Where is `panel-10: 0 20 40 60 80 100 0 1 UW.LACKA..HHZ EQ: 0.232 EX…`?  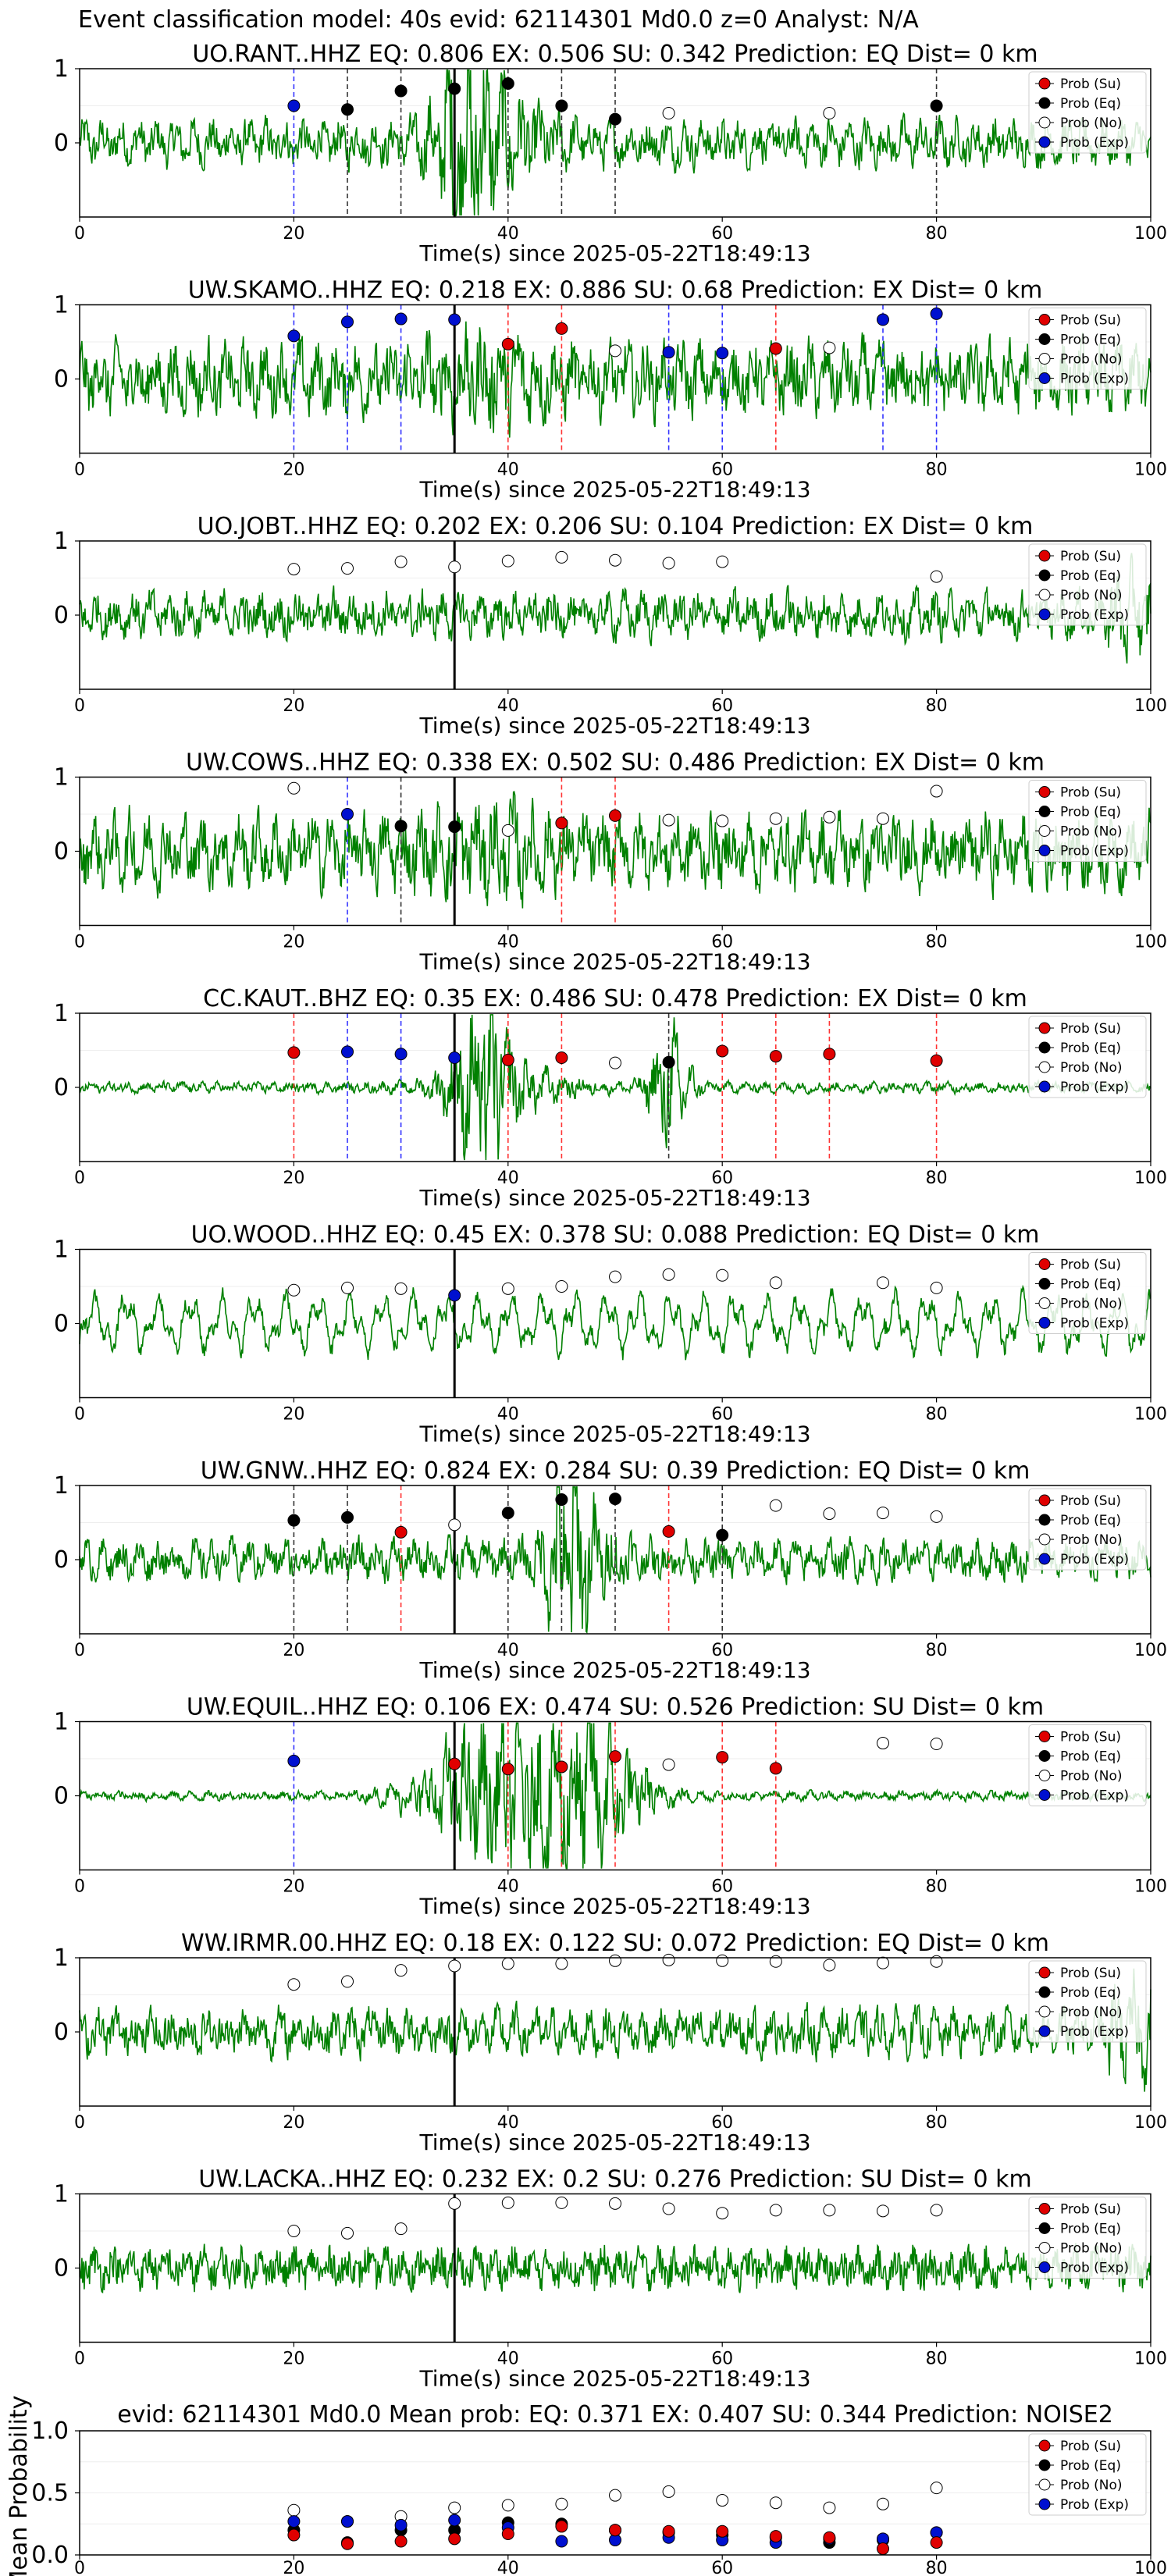 panel-10: 0 20 40 60 80 100 0 1 UW.LACKA..HHZ EQ: 0.232 EX… is located at coordinates (610, 2279).